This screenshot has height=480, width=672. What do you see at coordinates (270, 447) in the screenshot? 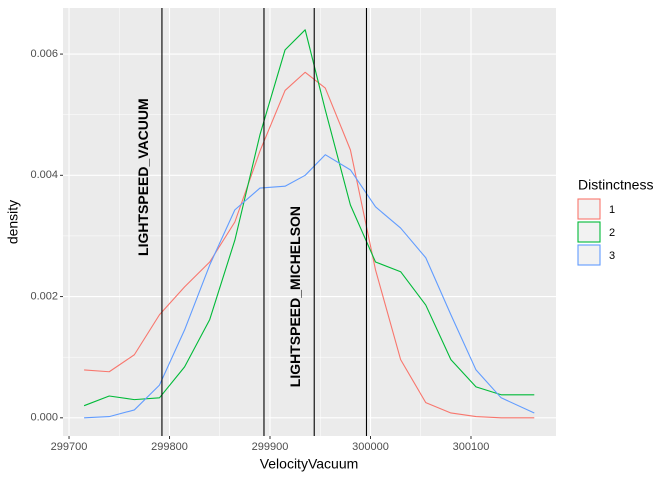
I see `x-tick-label: 299900` at bounding box center [270, 447].